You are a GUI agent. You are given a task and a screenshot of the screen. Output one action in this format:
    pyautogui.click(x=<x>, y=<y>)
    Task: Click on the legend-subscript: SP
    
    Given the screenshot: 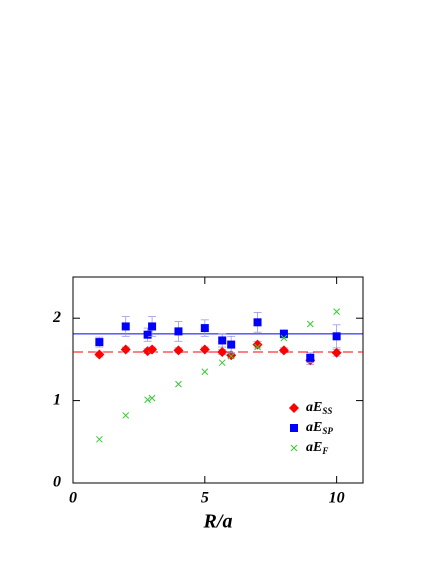 What is the action you would take?
    pyautogui.click(x=327, y=431)
    